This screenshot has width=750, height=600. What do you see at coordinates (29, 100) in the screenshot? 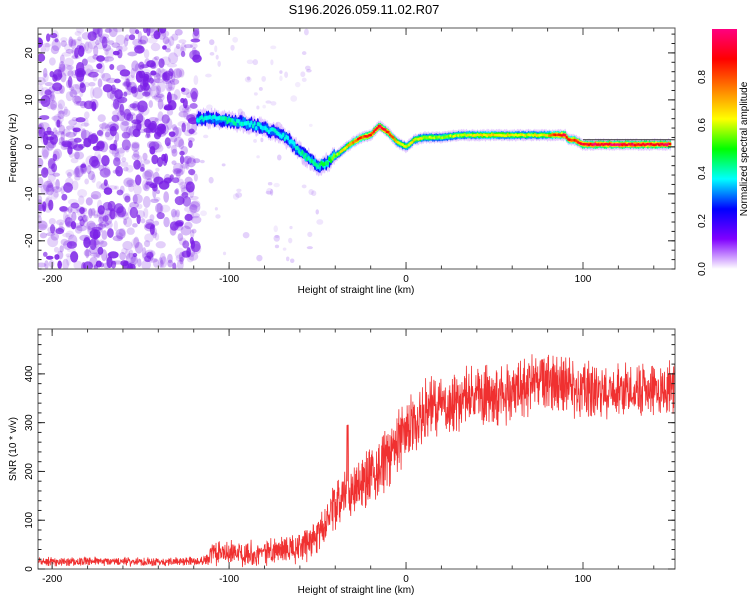
I see `y-tick-label: 10` at bounding box center [29, 100].